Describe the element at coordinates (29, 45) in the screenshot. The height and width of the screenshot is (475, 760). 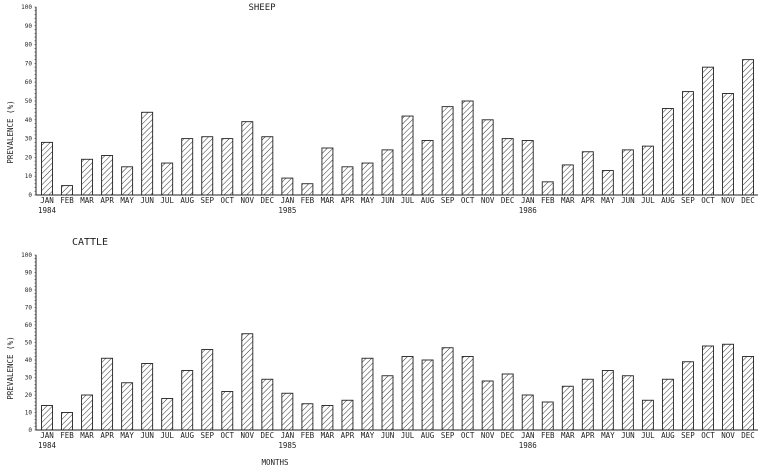
I see `y-tick-label: 80` at that location.